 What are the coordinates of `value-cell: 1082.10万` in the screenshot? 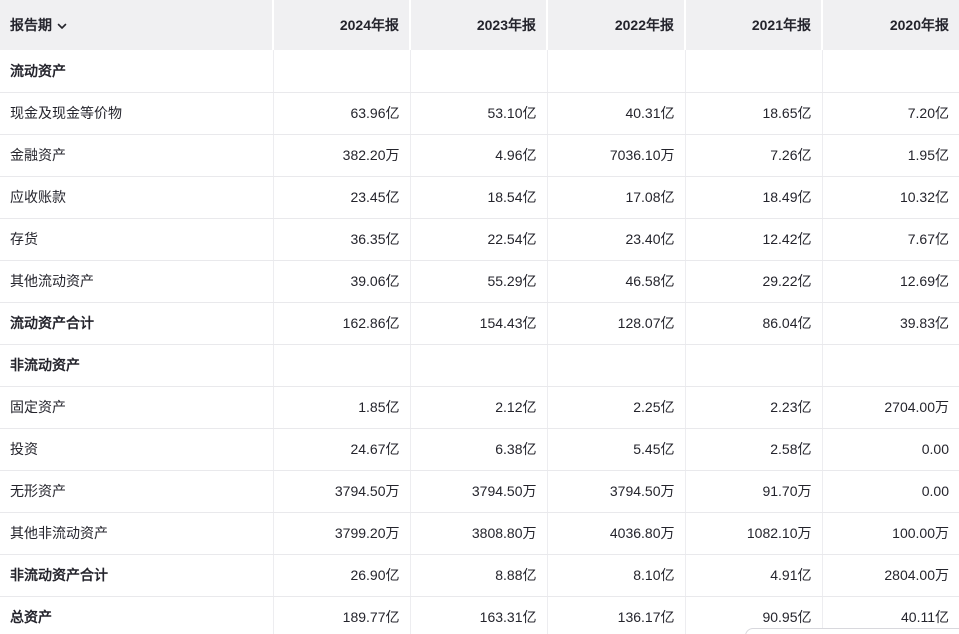 It's located at (753, 533).